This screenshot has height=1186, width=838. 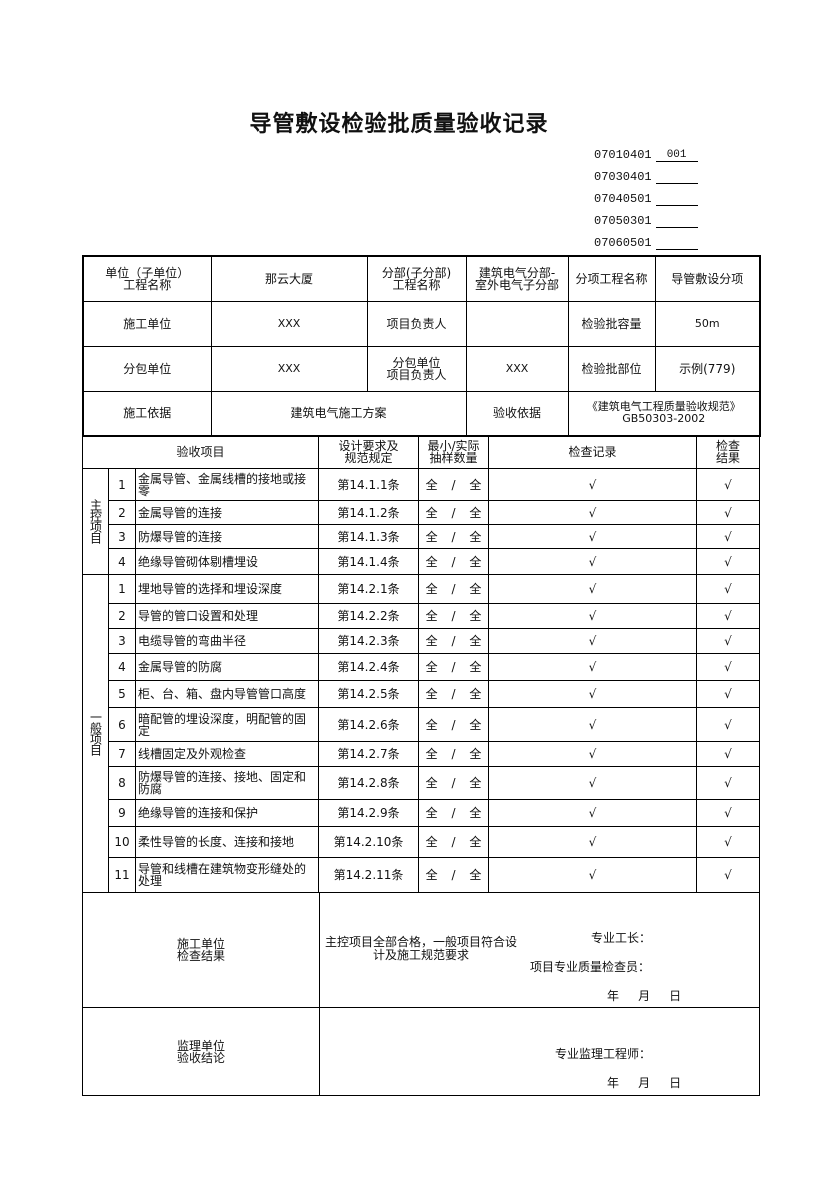 I want to click on foreman-label: 专业工长：, so click(x=621, y=938).